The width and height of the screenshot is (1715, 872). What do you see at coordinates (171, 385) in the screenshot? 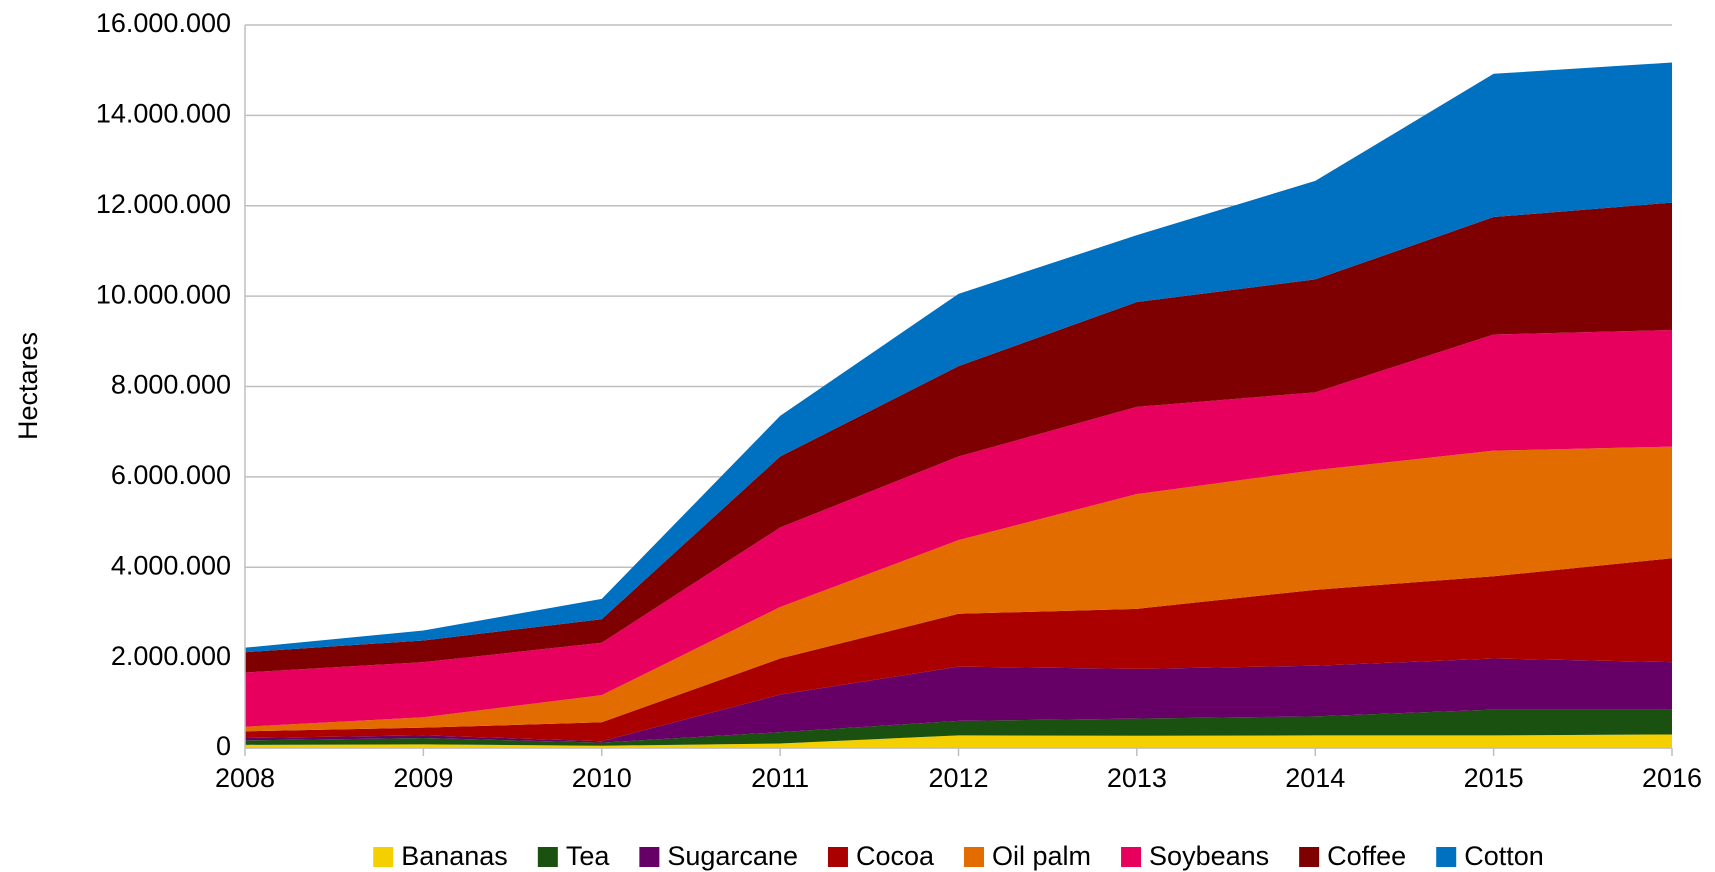
I see `y-tick-label: 8.000.000` at bounding box center [171, 385].